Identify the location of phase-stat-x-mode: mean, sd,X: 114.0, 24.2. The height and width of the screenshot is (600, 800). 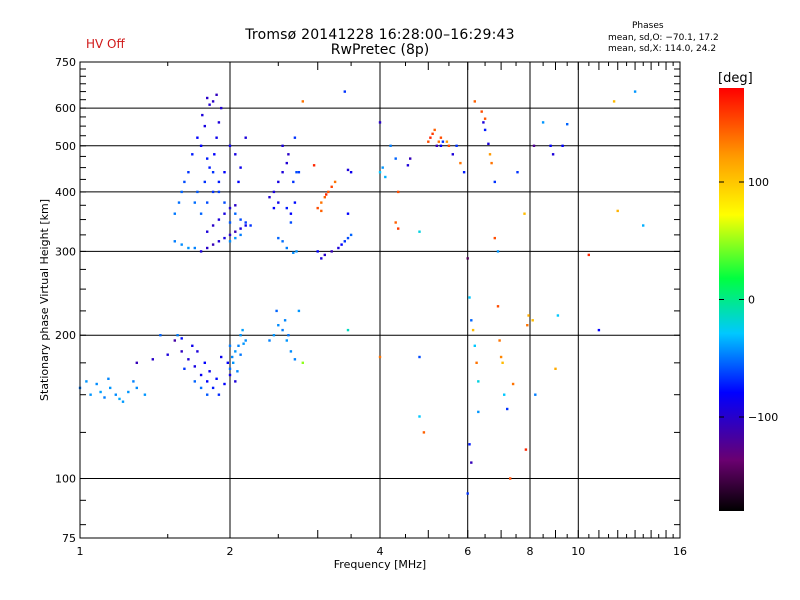
(662, 49).